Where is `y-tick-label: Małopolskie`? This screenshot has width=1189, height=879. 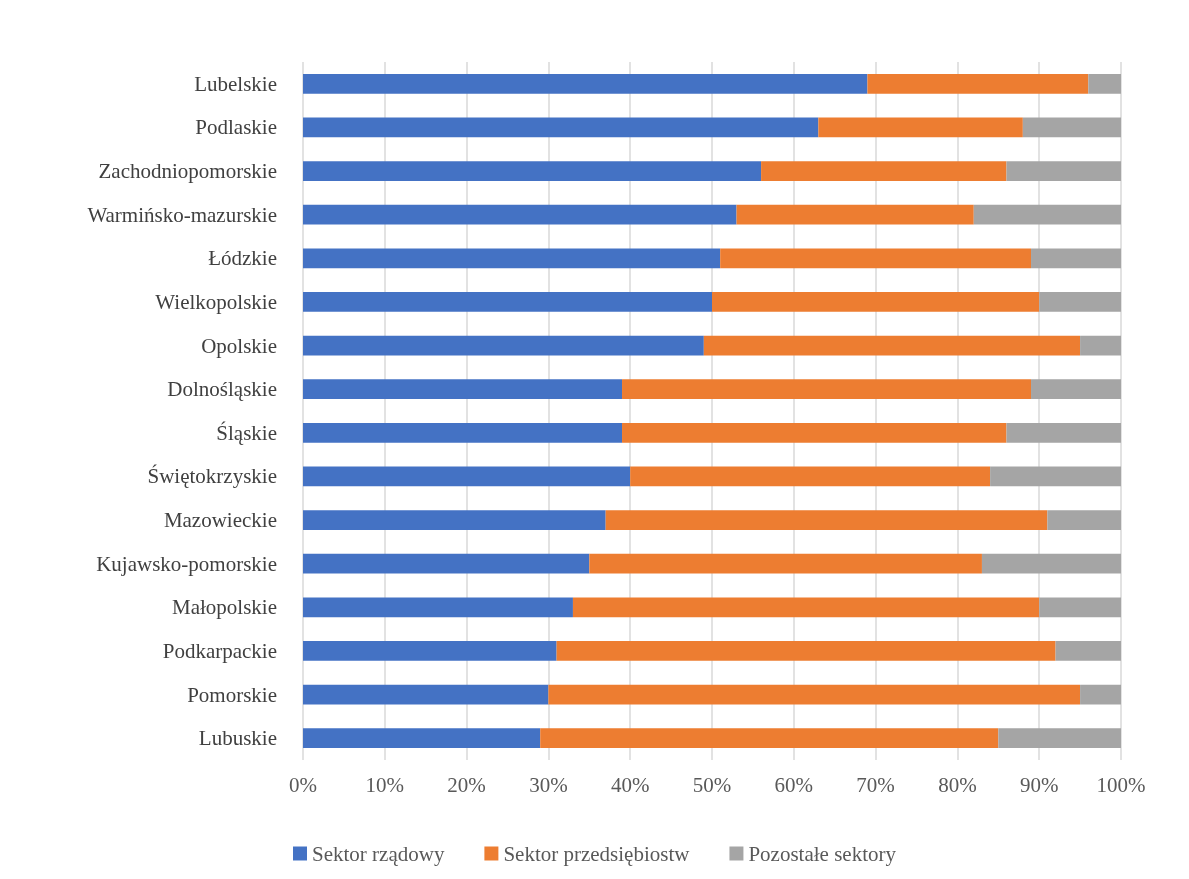
y-tick-label: Małopolskie is located at coordinates (224, 607).